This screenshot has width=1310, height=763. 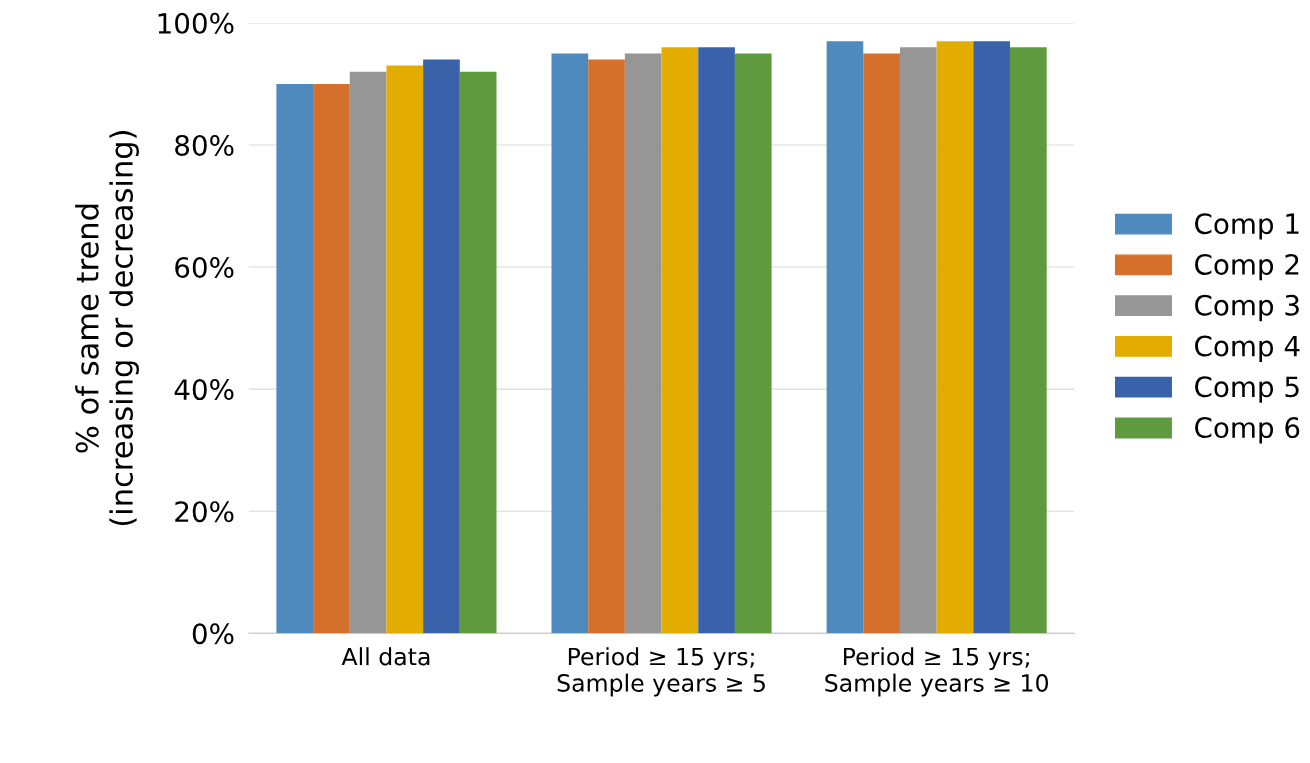 What do you see at coordinates (204, 145) in the screenshot?
I see `y-tick-label: 80%` at bounding box center [204, 145].